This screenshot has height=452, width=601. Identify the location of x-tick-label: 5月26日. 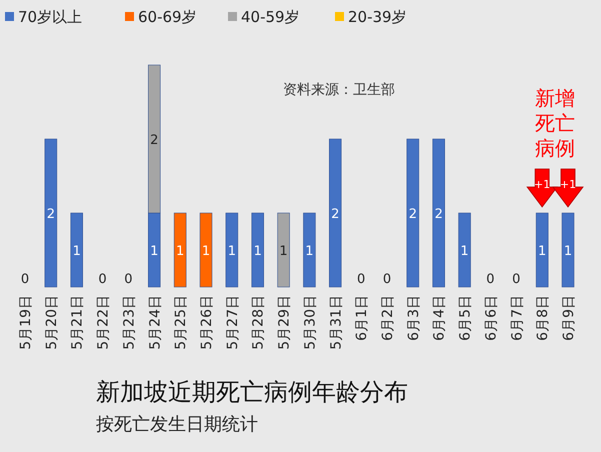
(207, 322).